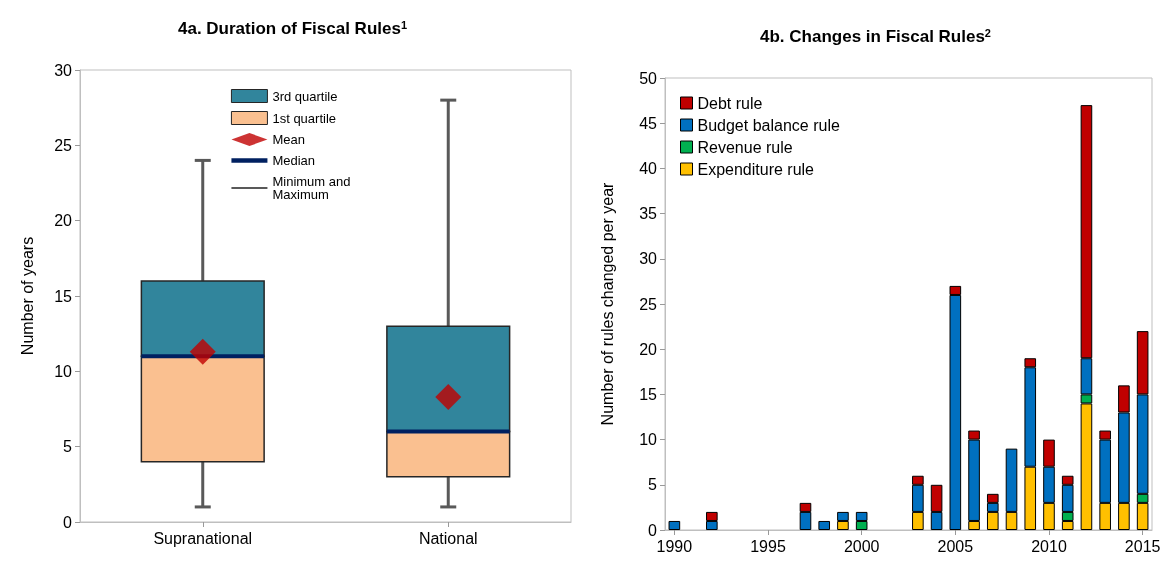  What do you see at coordinates (955, 546) in the screenshot?
I see `x-tick-label: 2005` at bounding box center [955, 546].